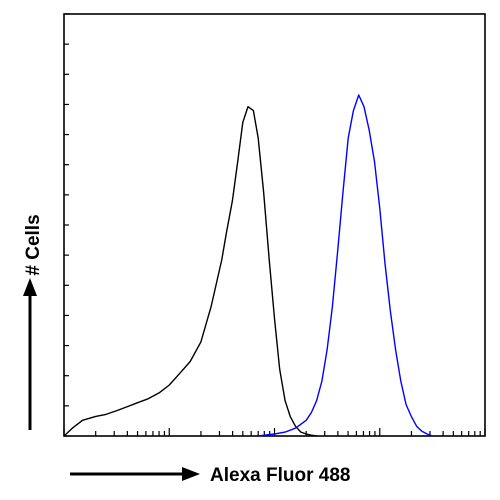  What do you see at coordinates (66, 225) in the screenshot?
I see `y-axis-ticks` at bounding box center [66, 225].